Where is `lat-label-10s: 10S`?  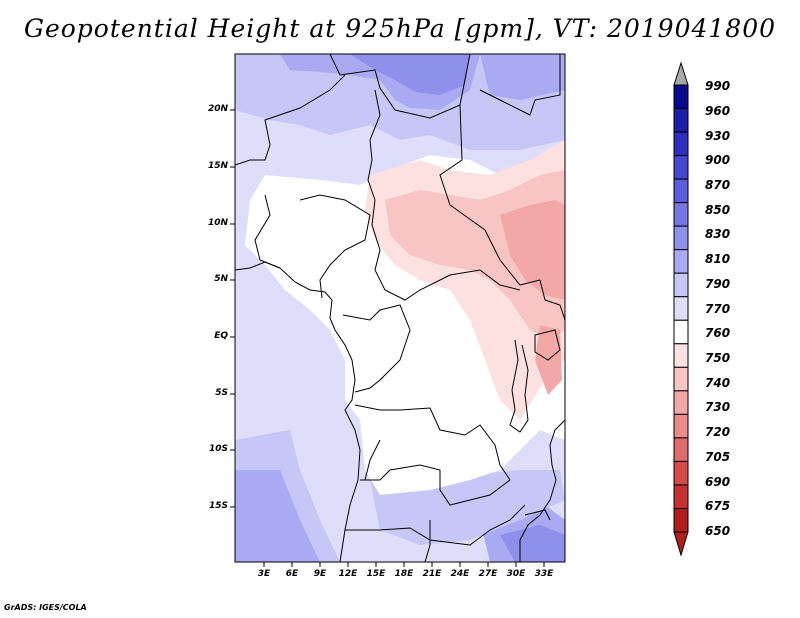
lat-label-10s: 10S is located at coordinates (218, 449).